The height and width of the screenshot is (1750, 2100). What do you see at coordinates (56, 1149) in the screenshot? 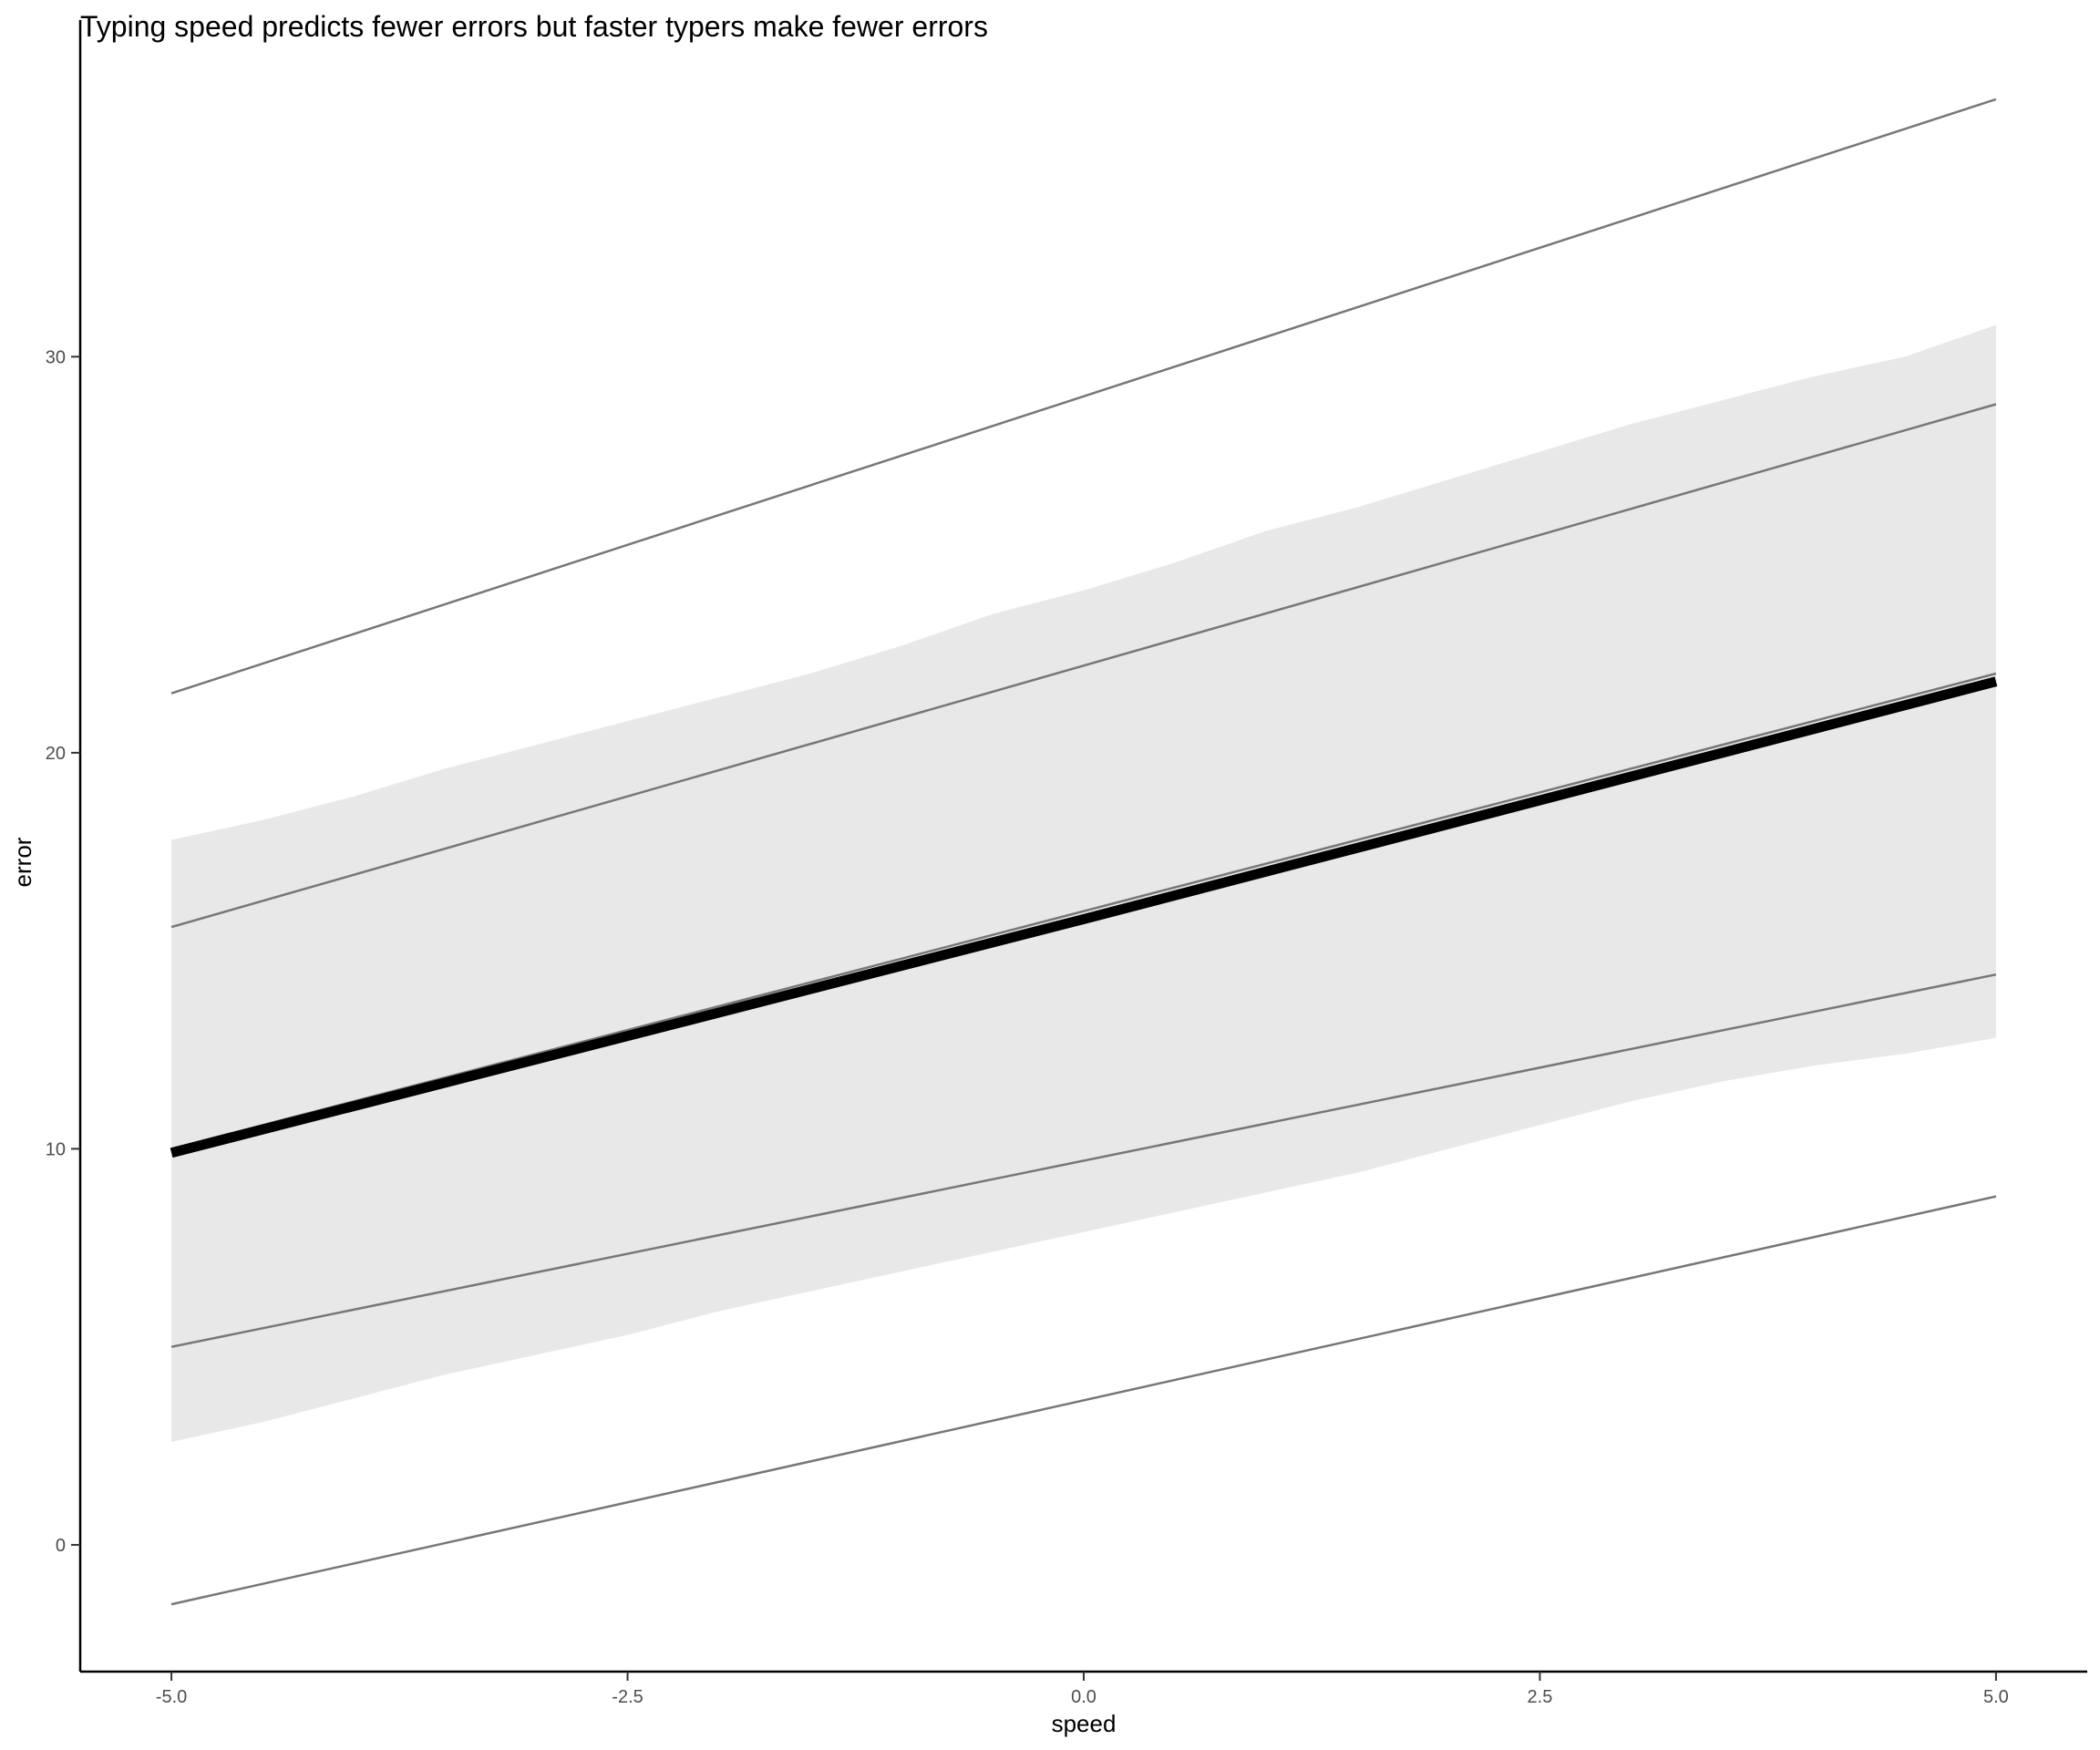
I see `y-tick-label: 10` at bounding box center [56, 1149].